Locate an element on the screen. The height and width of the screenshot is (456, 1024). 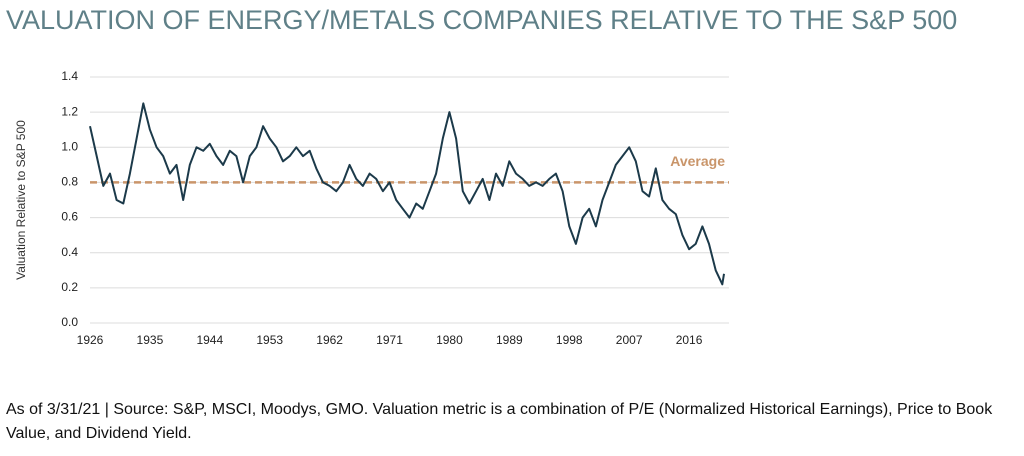
y-tick-label: 1.2 is located at coordinates (69, 111).